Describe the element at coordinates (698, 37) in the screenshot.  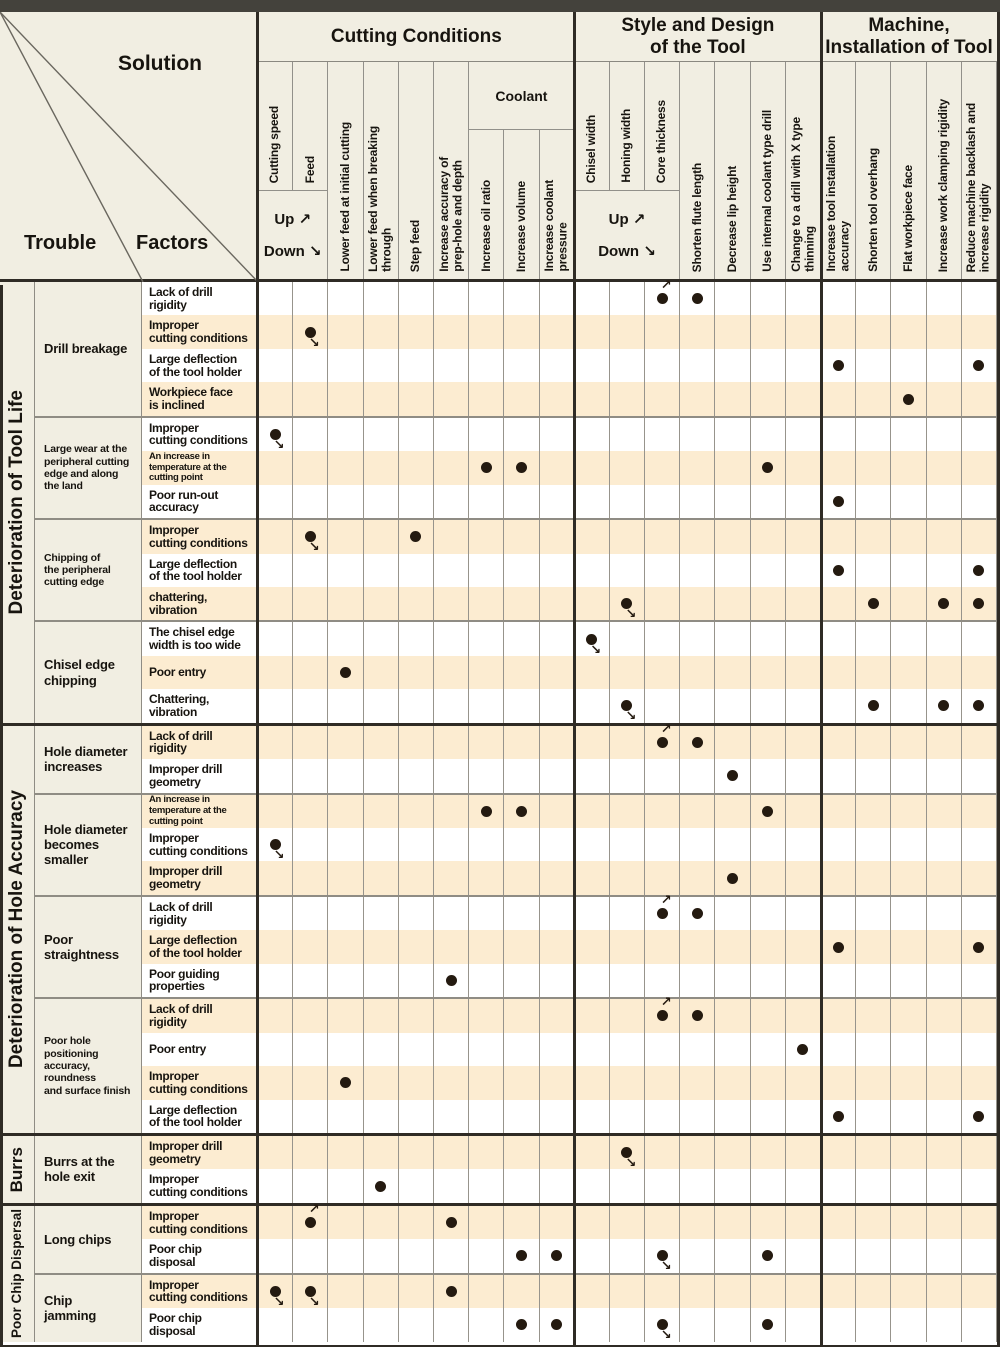
I see `column-group-header: Style and Design of the Tool` at that location.